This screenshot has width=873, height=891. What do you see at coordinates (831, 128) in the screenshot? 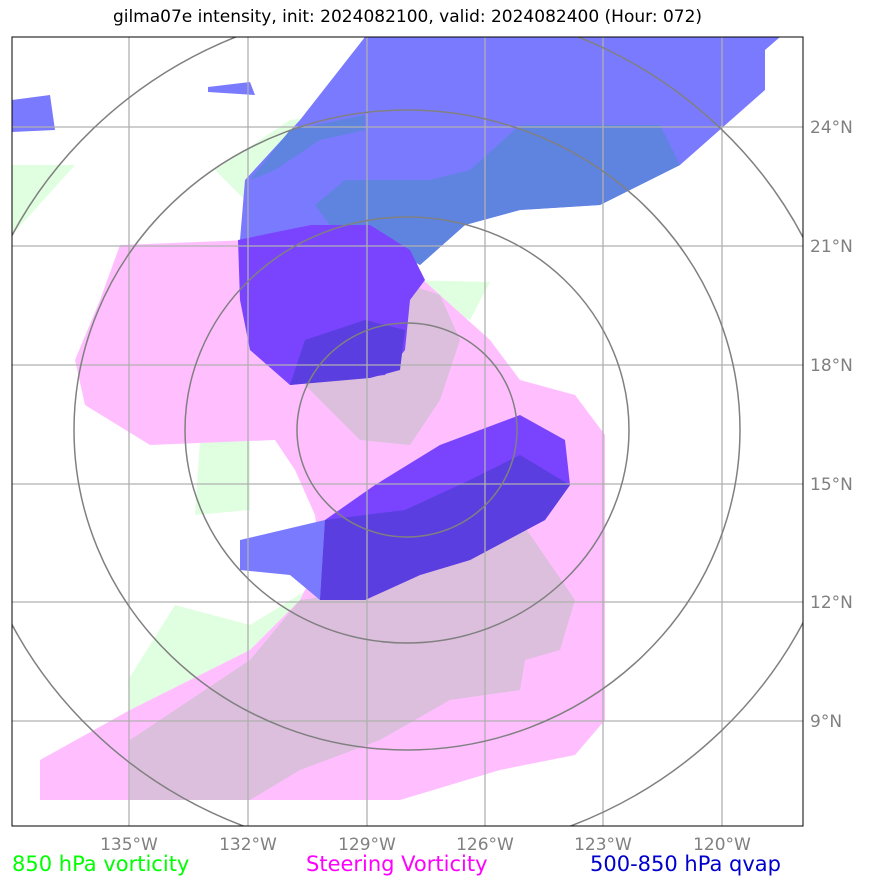
I see `lat-tick-label: 24°N` at bounding box center [831, 128].